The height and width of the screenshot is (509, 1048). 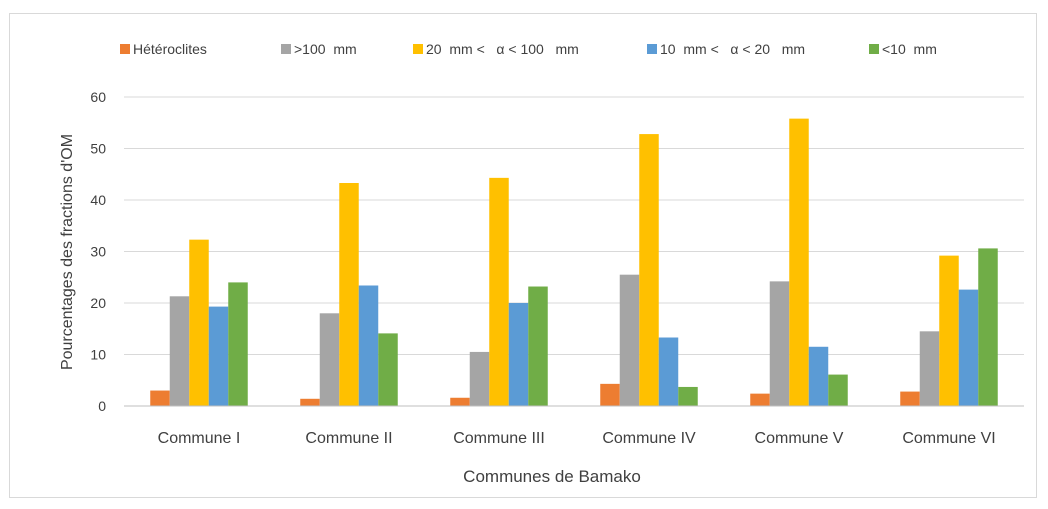 I want to click on y-tick-label: 60, so click(x=98, y=97).